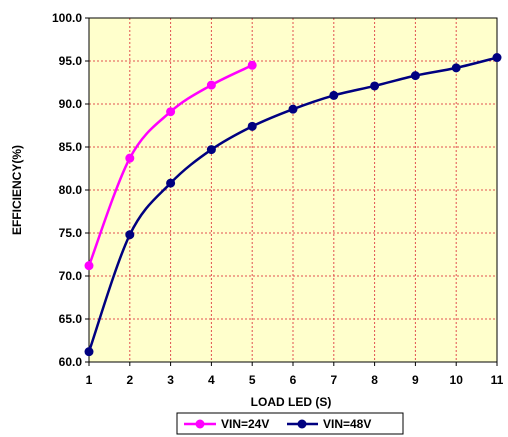  What do you see at coordinates (17, 190) in the screenshot?
I see `y-axis-title: EFFICIENCY(%)` at bounding box center [17, 190].